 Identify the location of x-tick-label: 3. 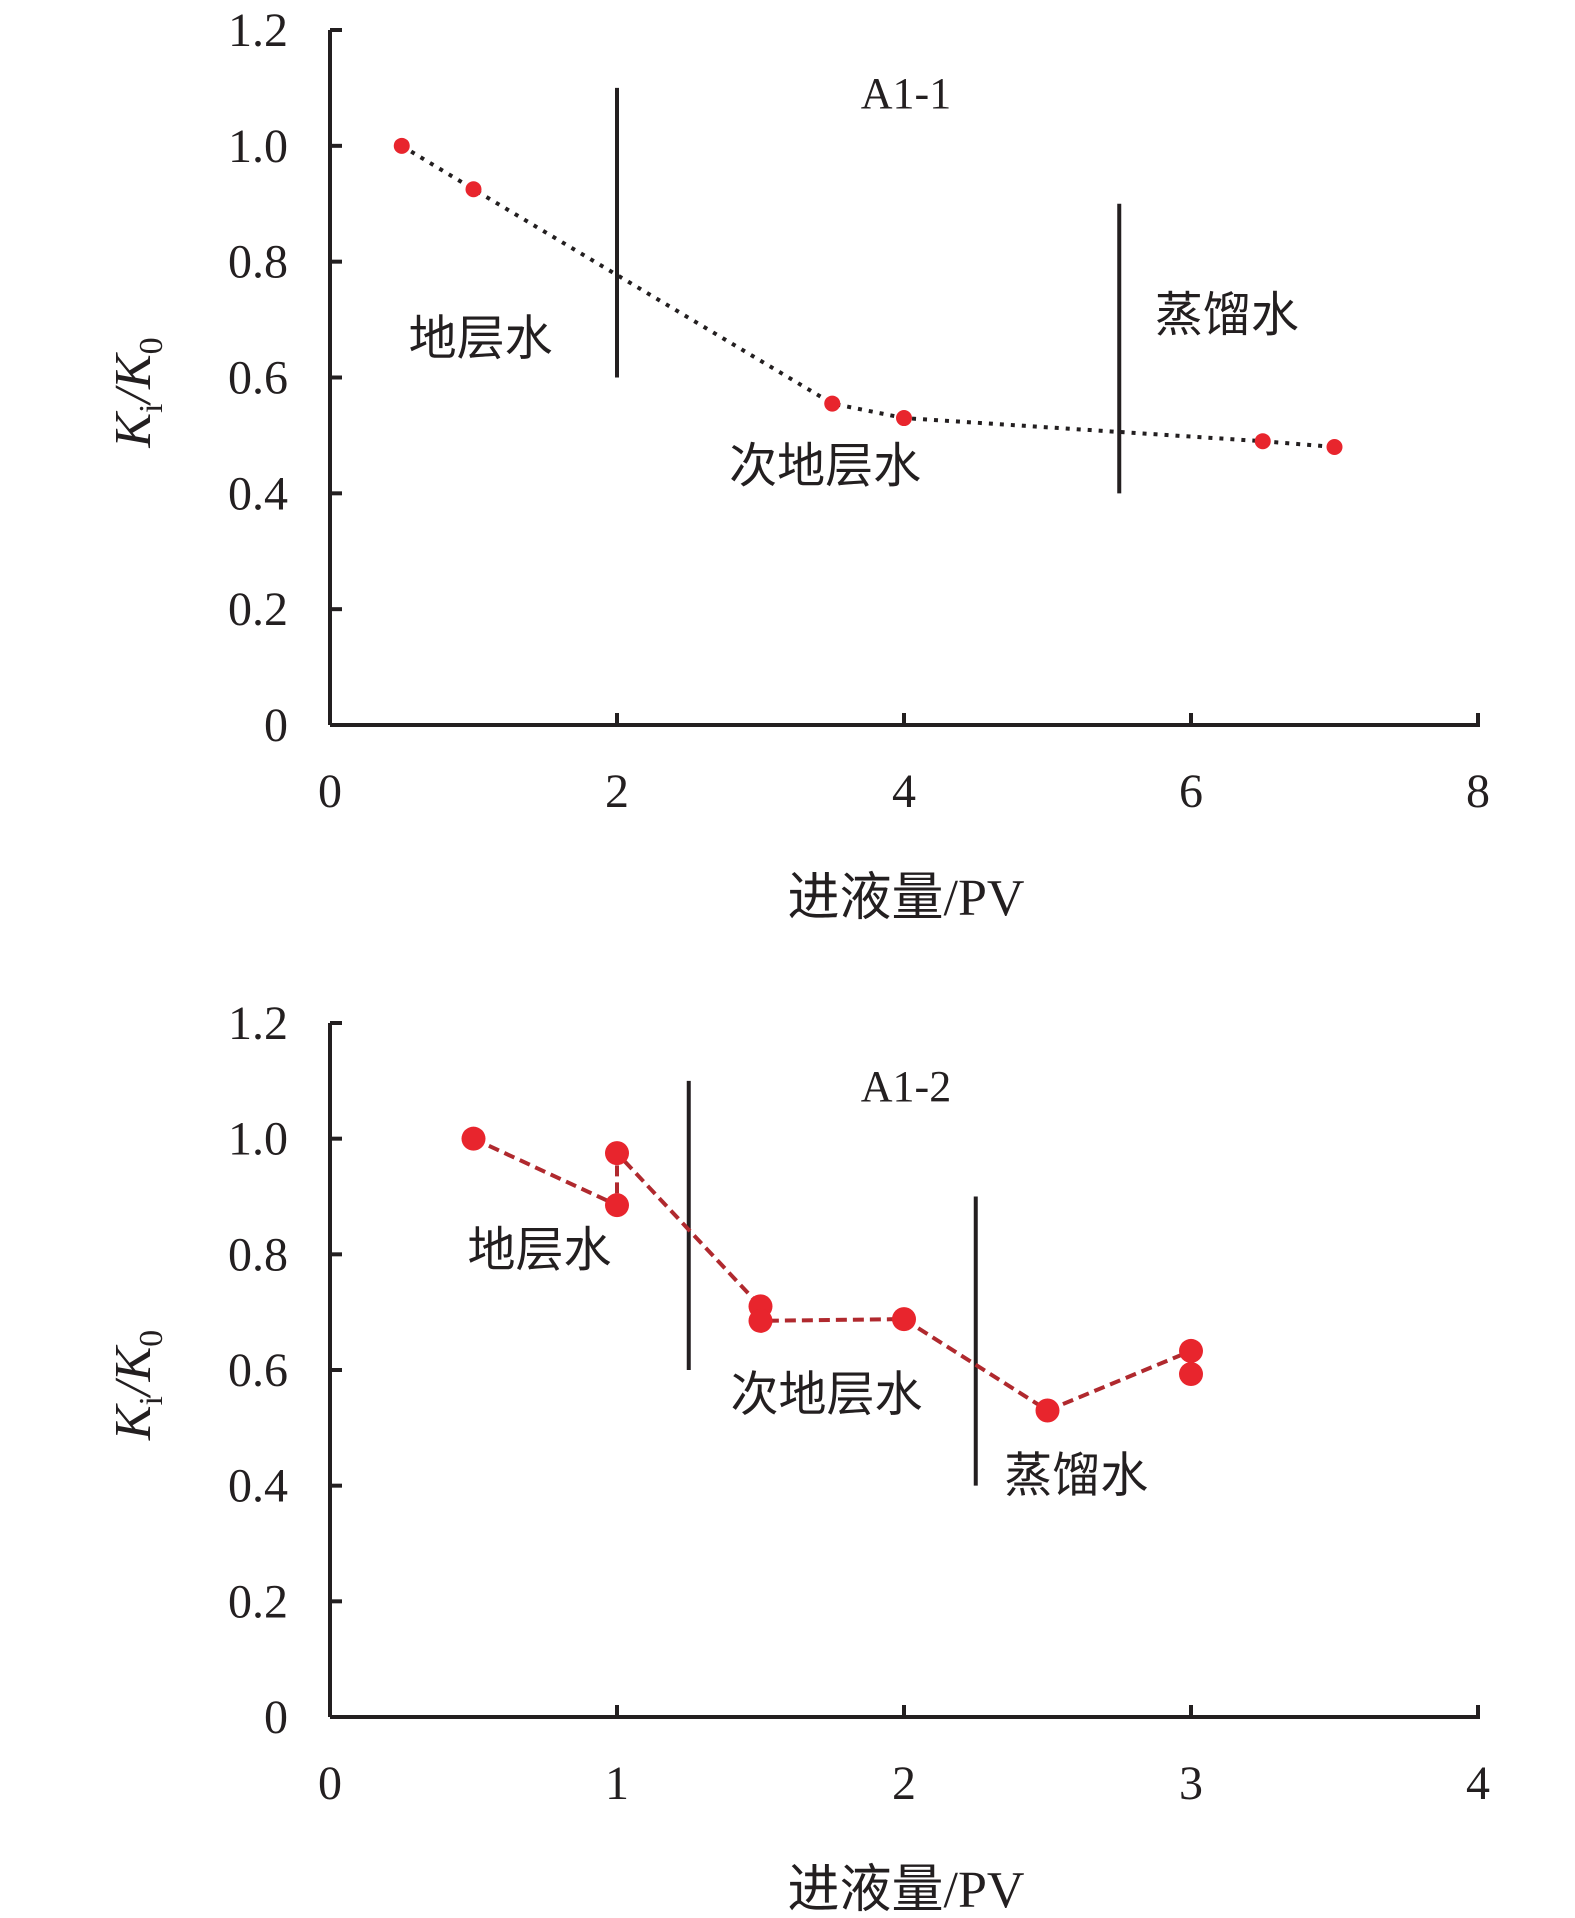
(1191, 1783).